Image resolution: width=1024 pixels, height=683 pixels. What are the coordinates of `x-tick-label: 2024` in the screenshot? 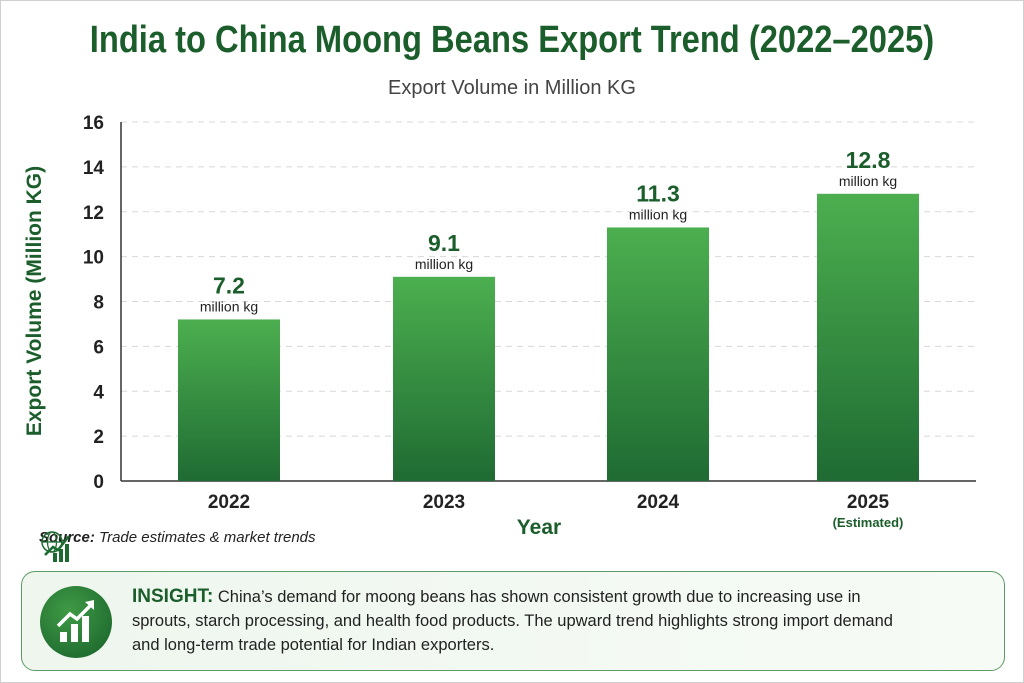 It's located at (658, 502).